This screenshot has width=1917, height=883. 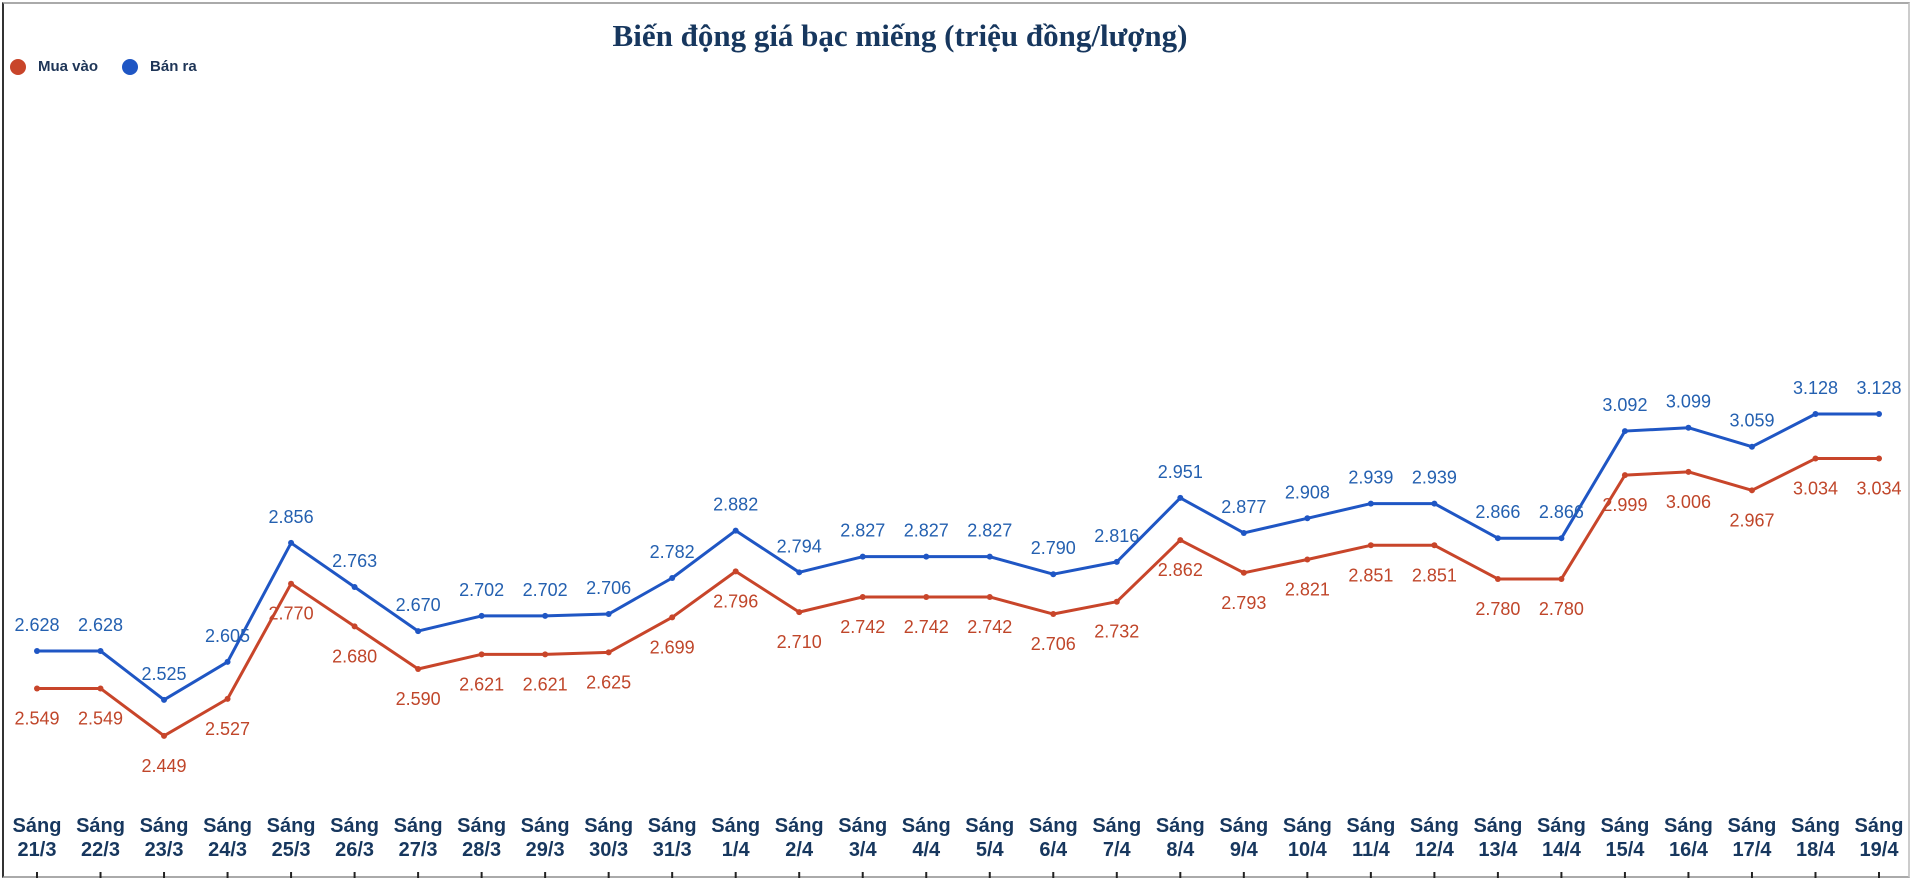 I want to click on x-tick-label: 11/4, so click(x=1371, y=850).